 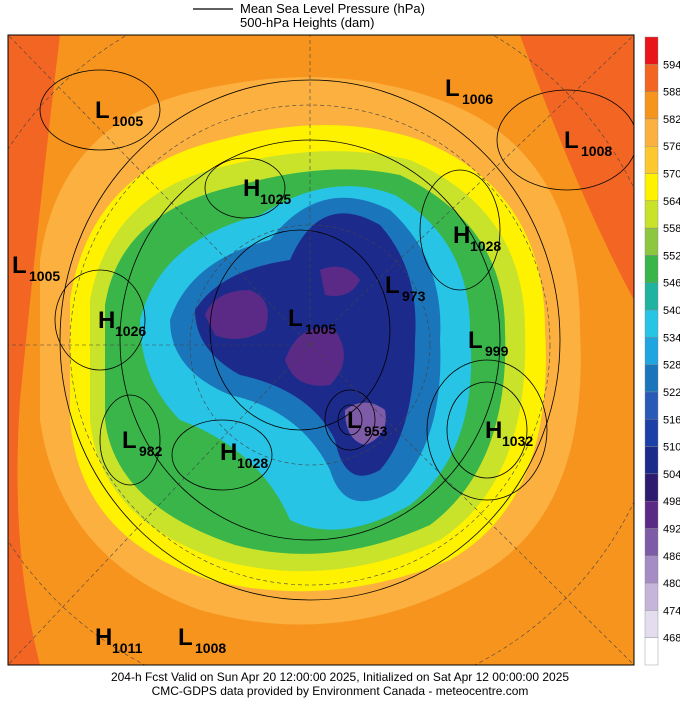 What do you see at coordinates (671, 557) in the screenshot?
I see `colorbar-label: 486` at bounding box center [671, 557].